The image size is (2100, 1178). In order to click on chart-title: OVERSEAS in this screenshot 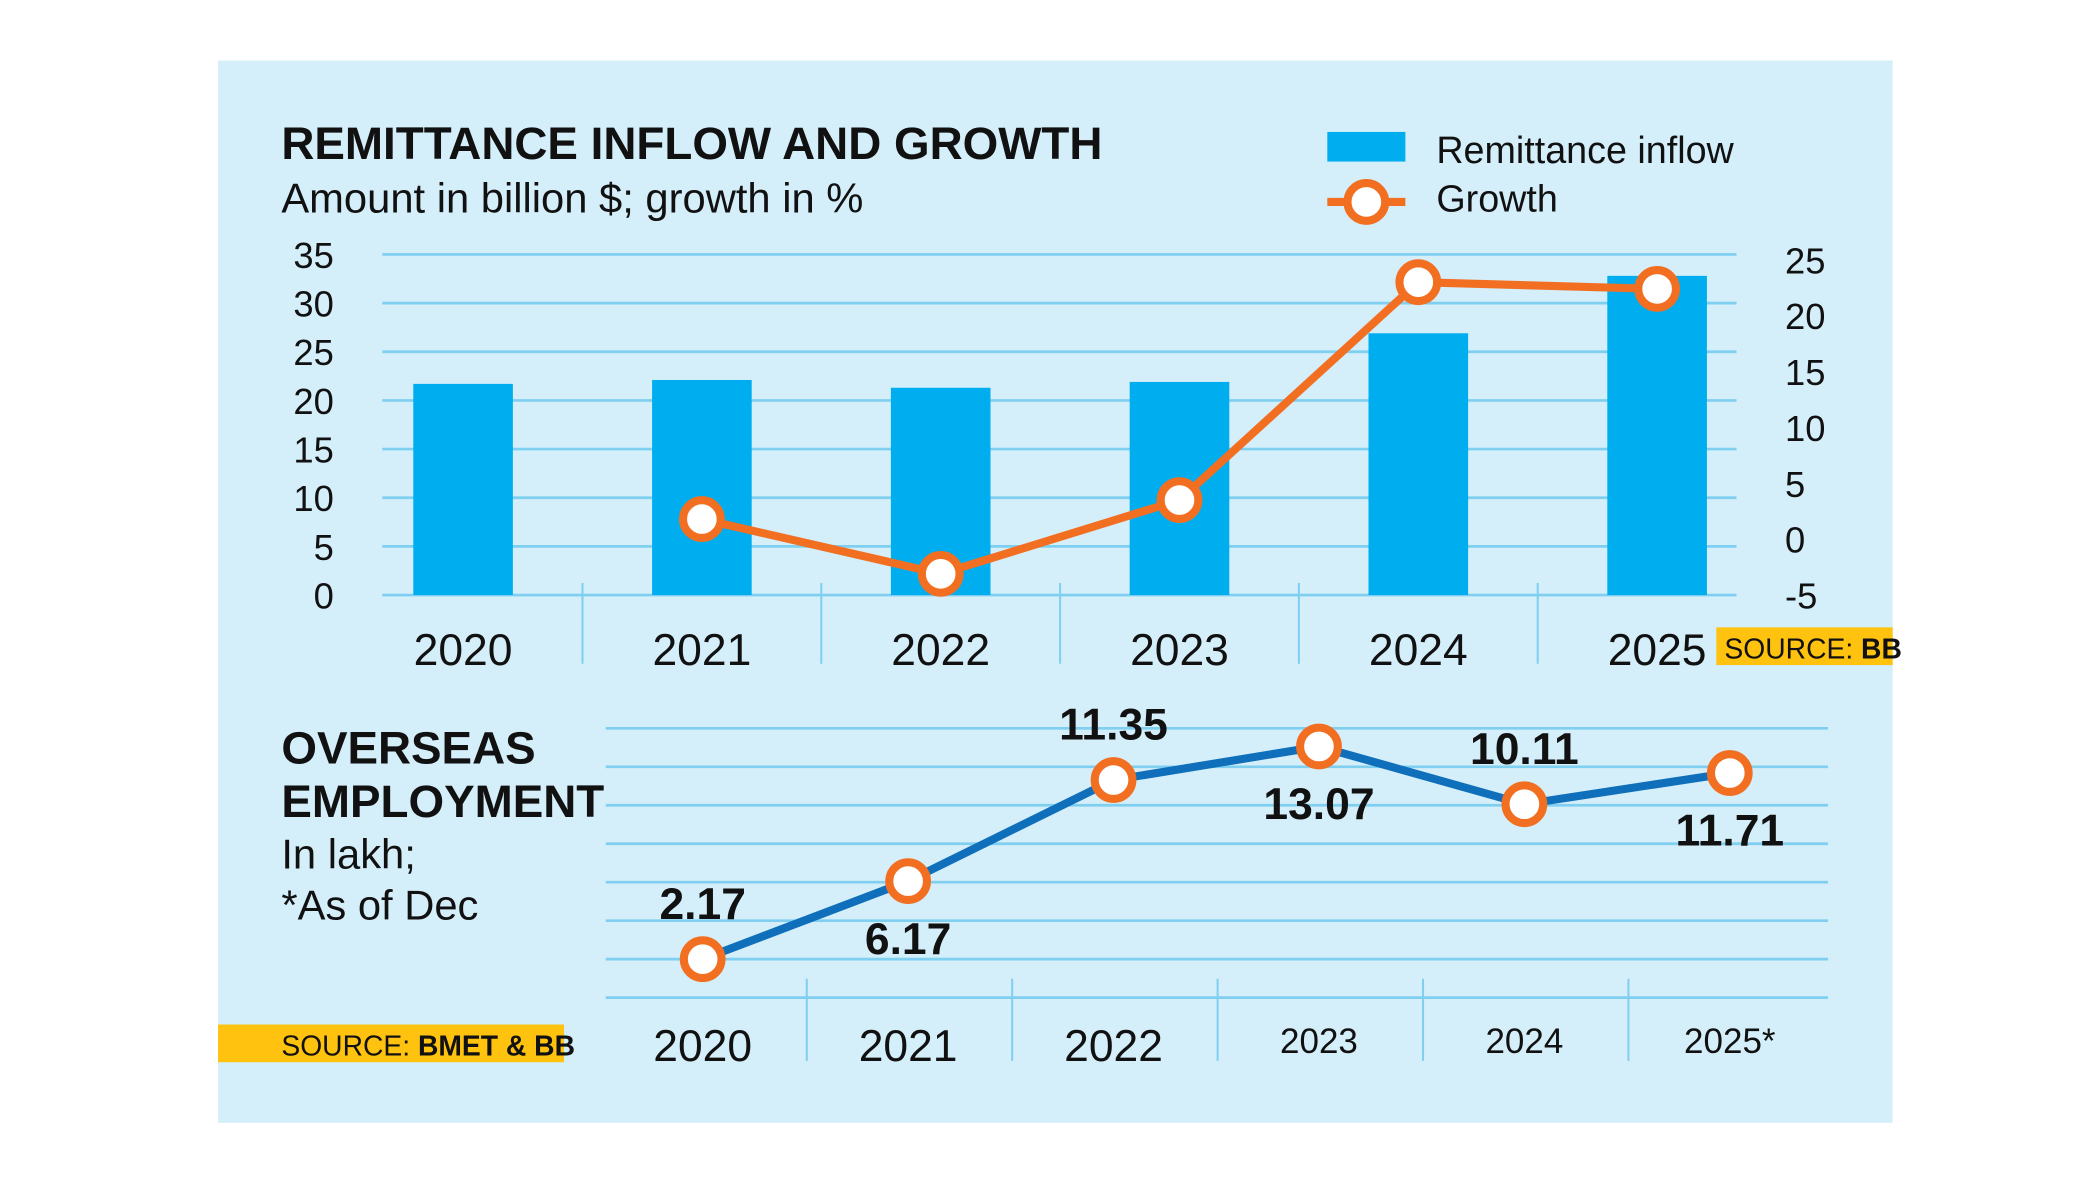, I will do `click(408, 747)`.